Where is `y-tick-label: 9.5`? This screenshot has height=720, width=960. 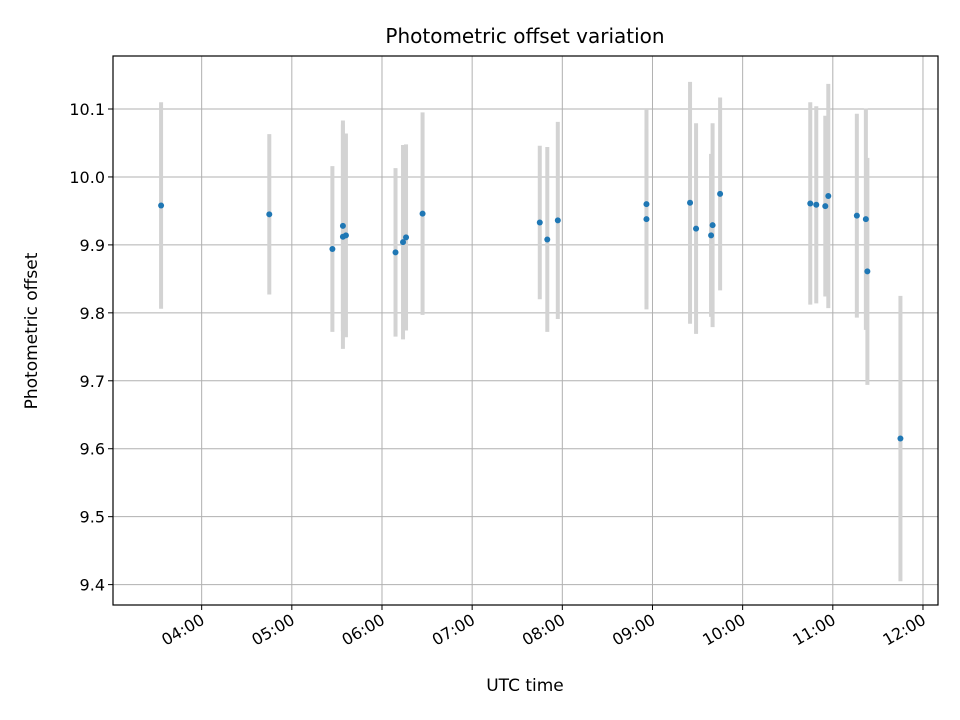 y-tick-label: 9.5 is located at coordinates (92, 517).